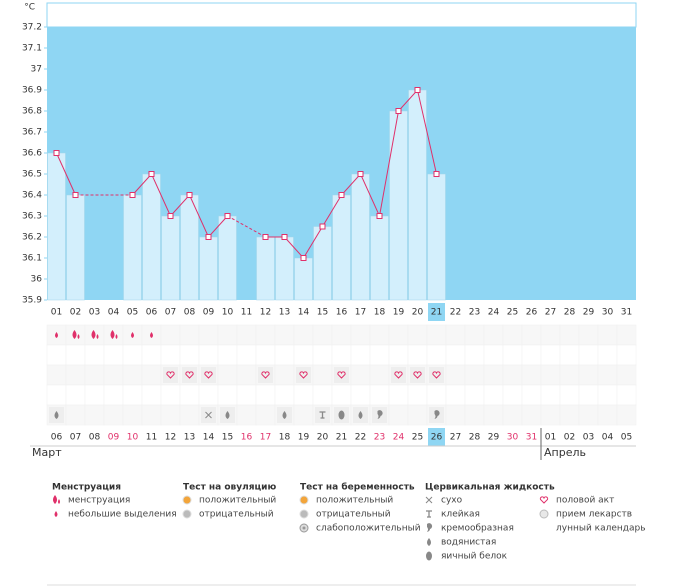 The width and height of the screenshot is (675, 587). What do you see at coordinates (608, 313) in the screenshot?
I see `day-label: 30` at bounding box center [608, 313].